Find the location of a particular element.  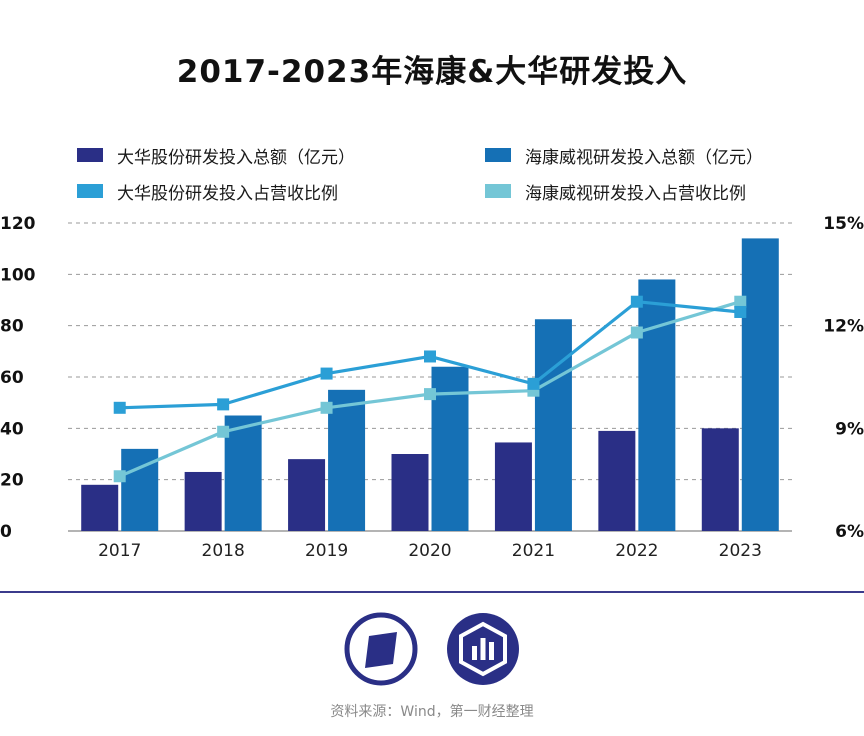

y-left-tick-label: 0 is located at coordinates (6, 532).